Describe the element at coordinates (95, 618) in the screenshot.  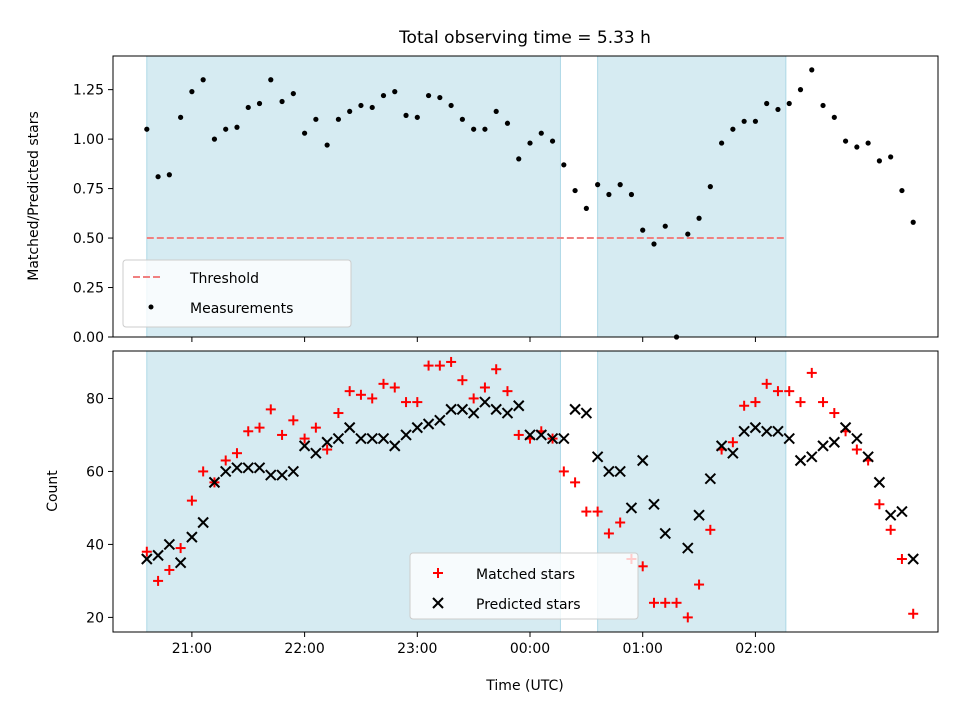
I see `count-y-tick-label: 20` at that location.